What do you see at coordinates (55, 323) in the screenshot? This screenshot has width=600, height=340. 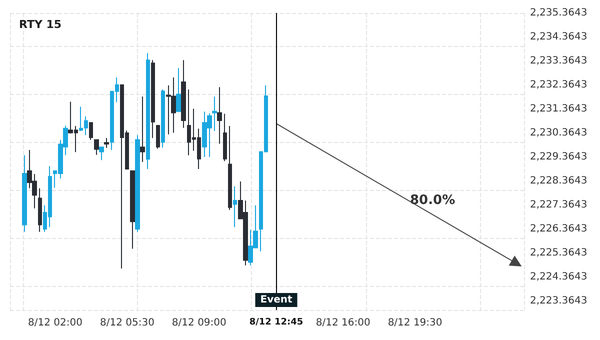 I see `x-tick-label: 8/12 02:00` at bounding box center [55, 323].